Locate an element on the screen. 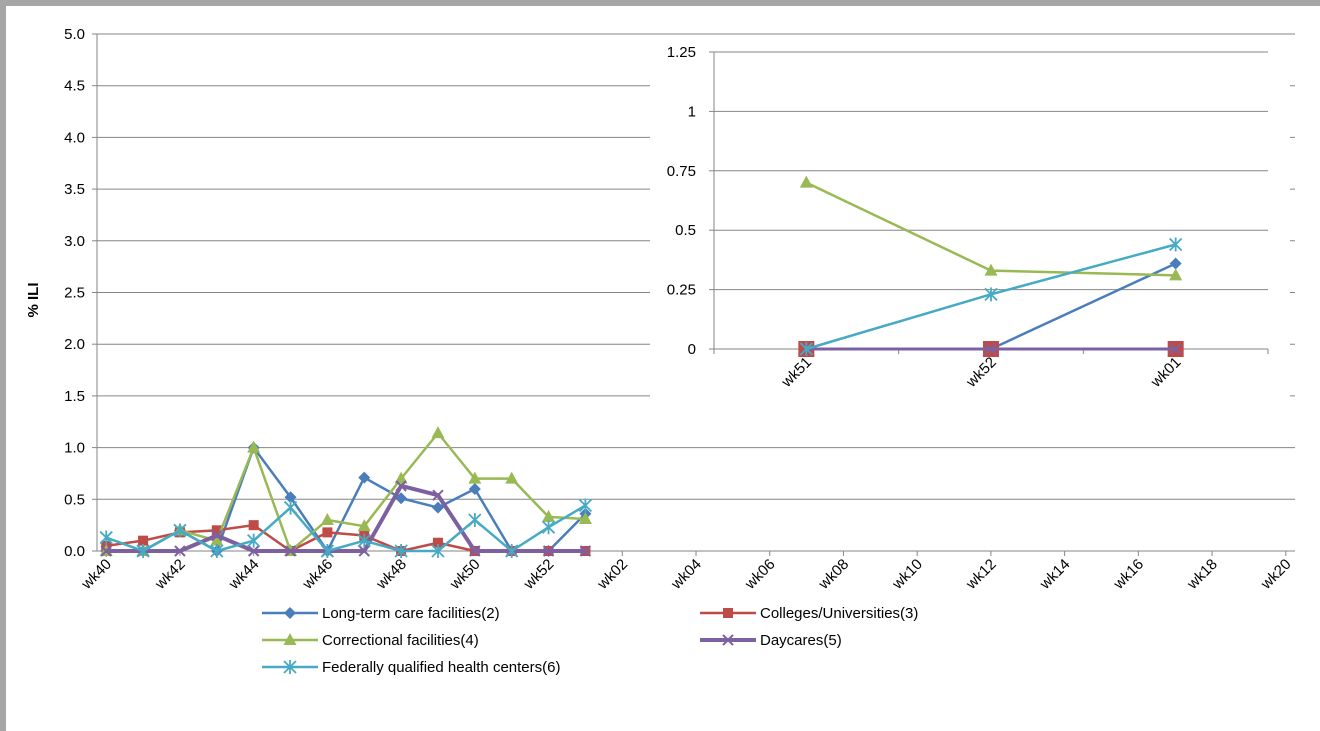  legend-label: Daycares(5) is located at coordinates (801, 640).